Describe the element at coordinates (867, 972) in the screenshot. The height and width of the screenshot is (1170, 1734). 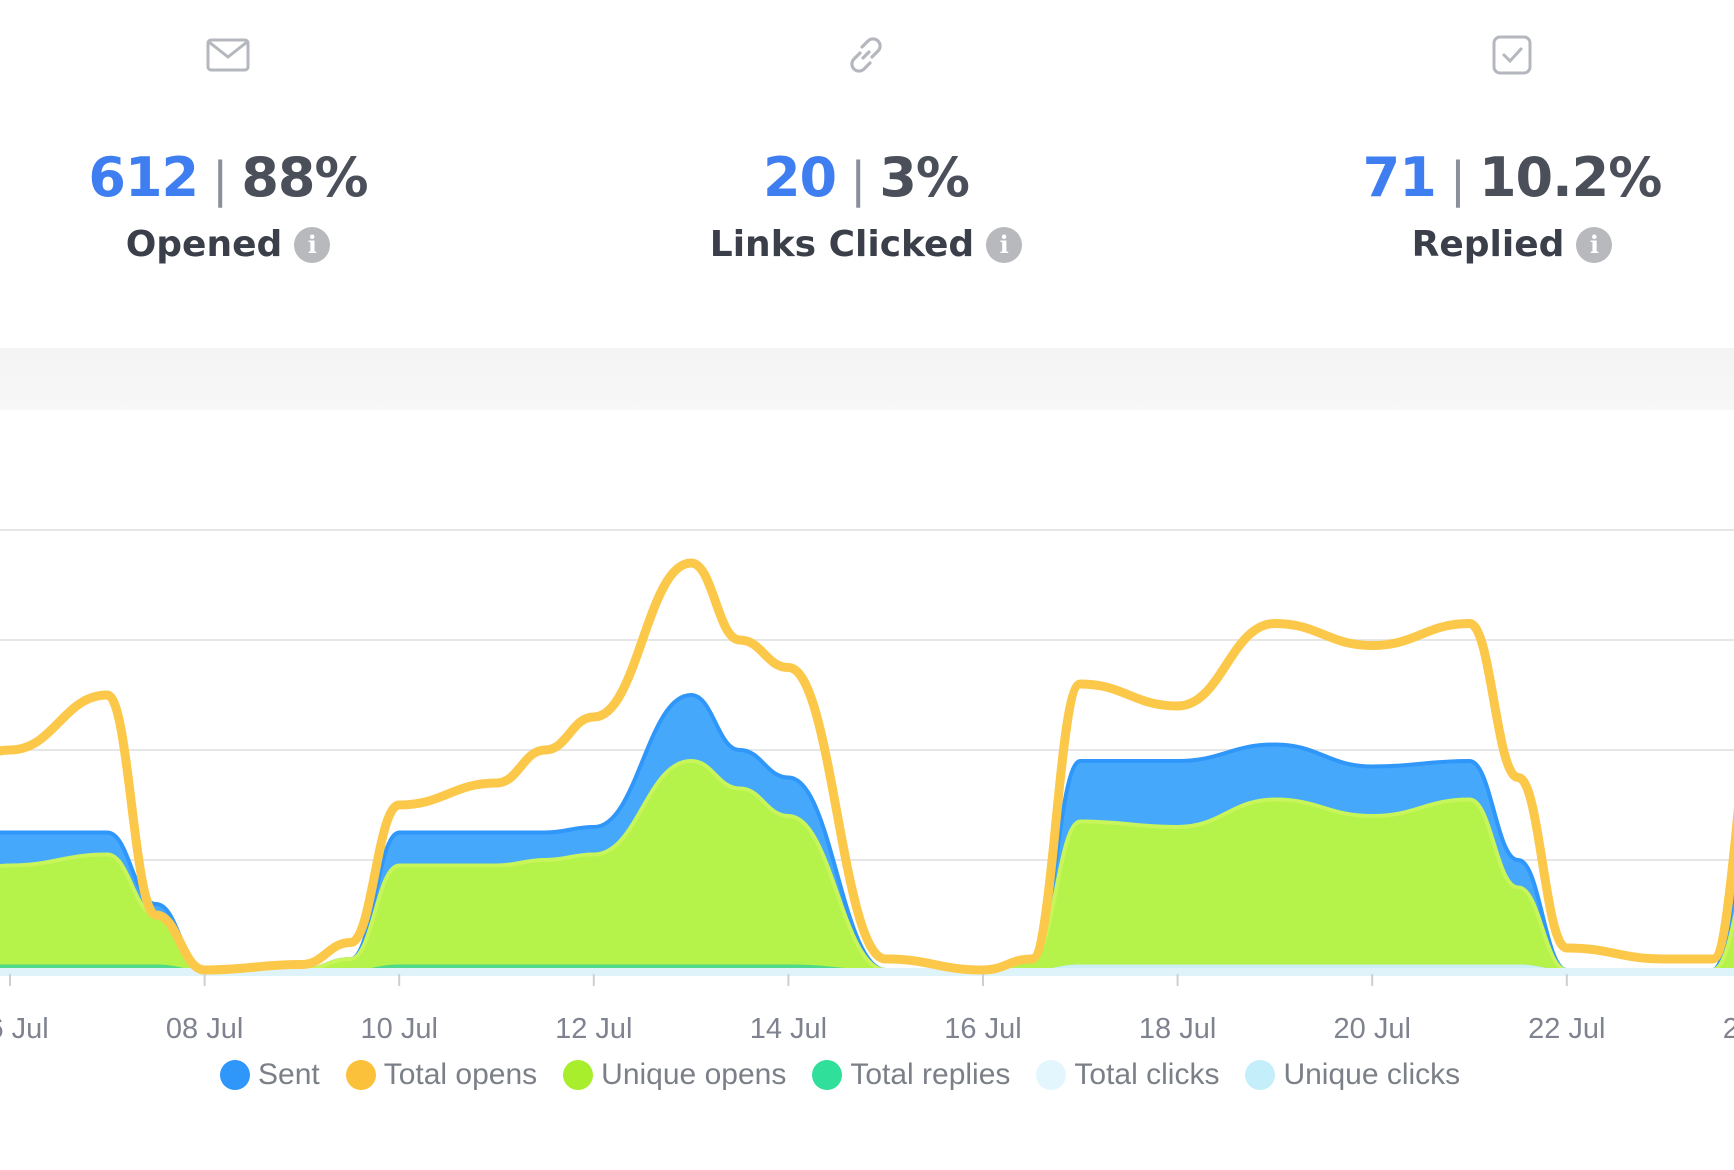
I see `baseline-strip` at that location.